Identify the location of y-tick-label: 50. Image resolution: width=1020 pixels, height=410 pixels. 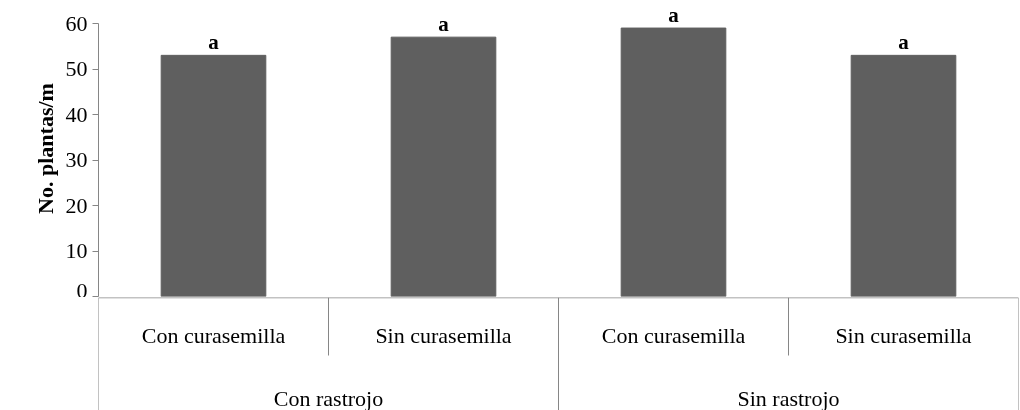
(76, 68).